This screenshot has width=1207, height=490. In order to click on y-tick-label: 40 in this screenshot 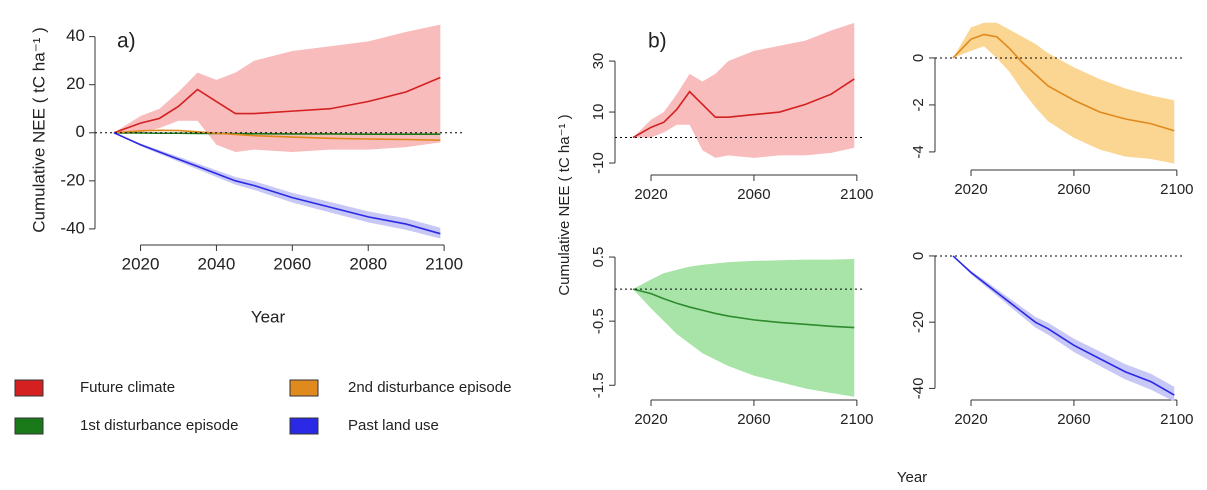, I will do `click(75, 35)`.